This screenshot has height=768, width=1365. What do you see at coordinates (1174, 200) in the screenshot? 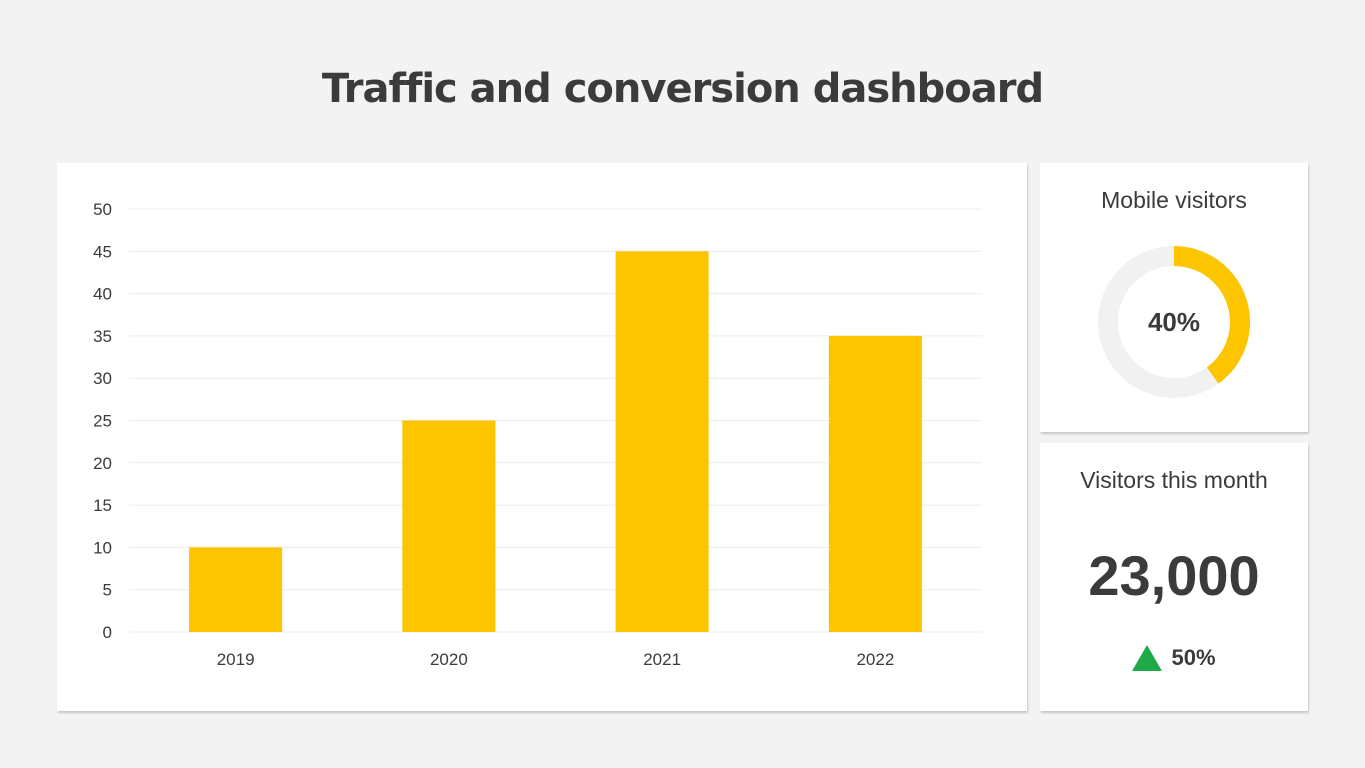
I see `mobile-visitors-title: Mobile visitors` at bounding box center [1174, 200].